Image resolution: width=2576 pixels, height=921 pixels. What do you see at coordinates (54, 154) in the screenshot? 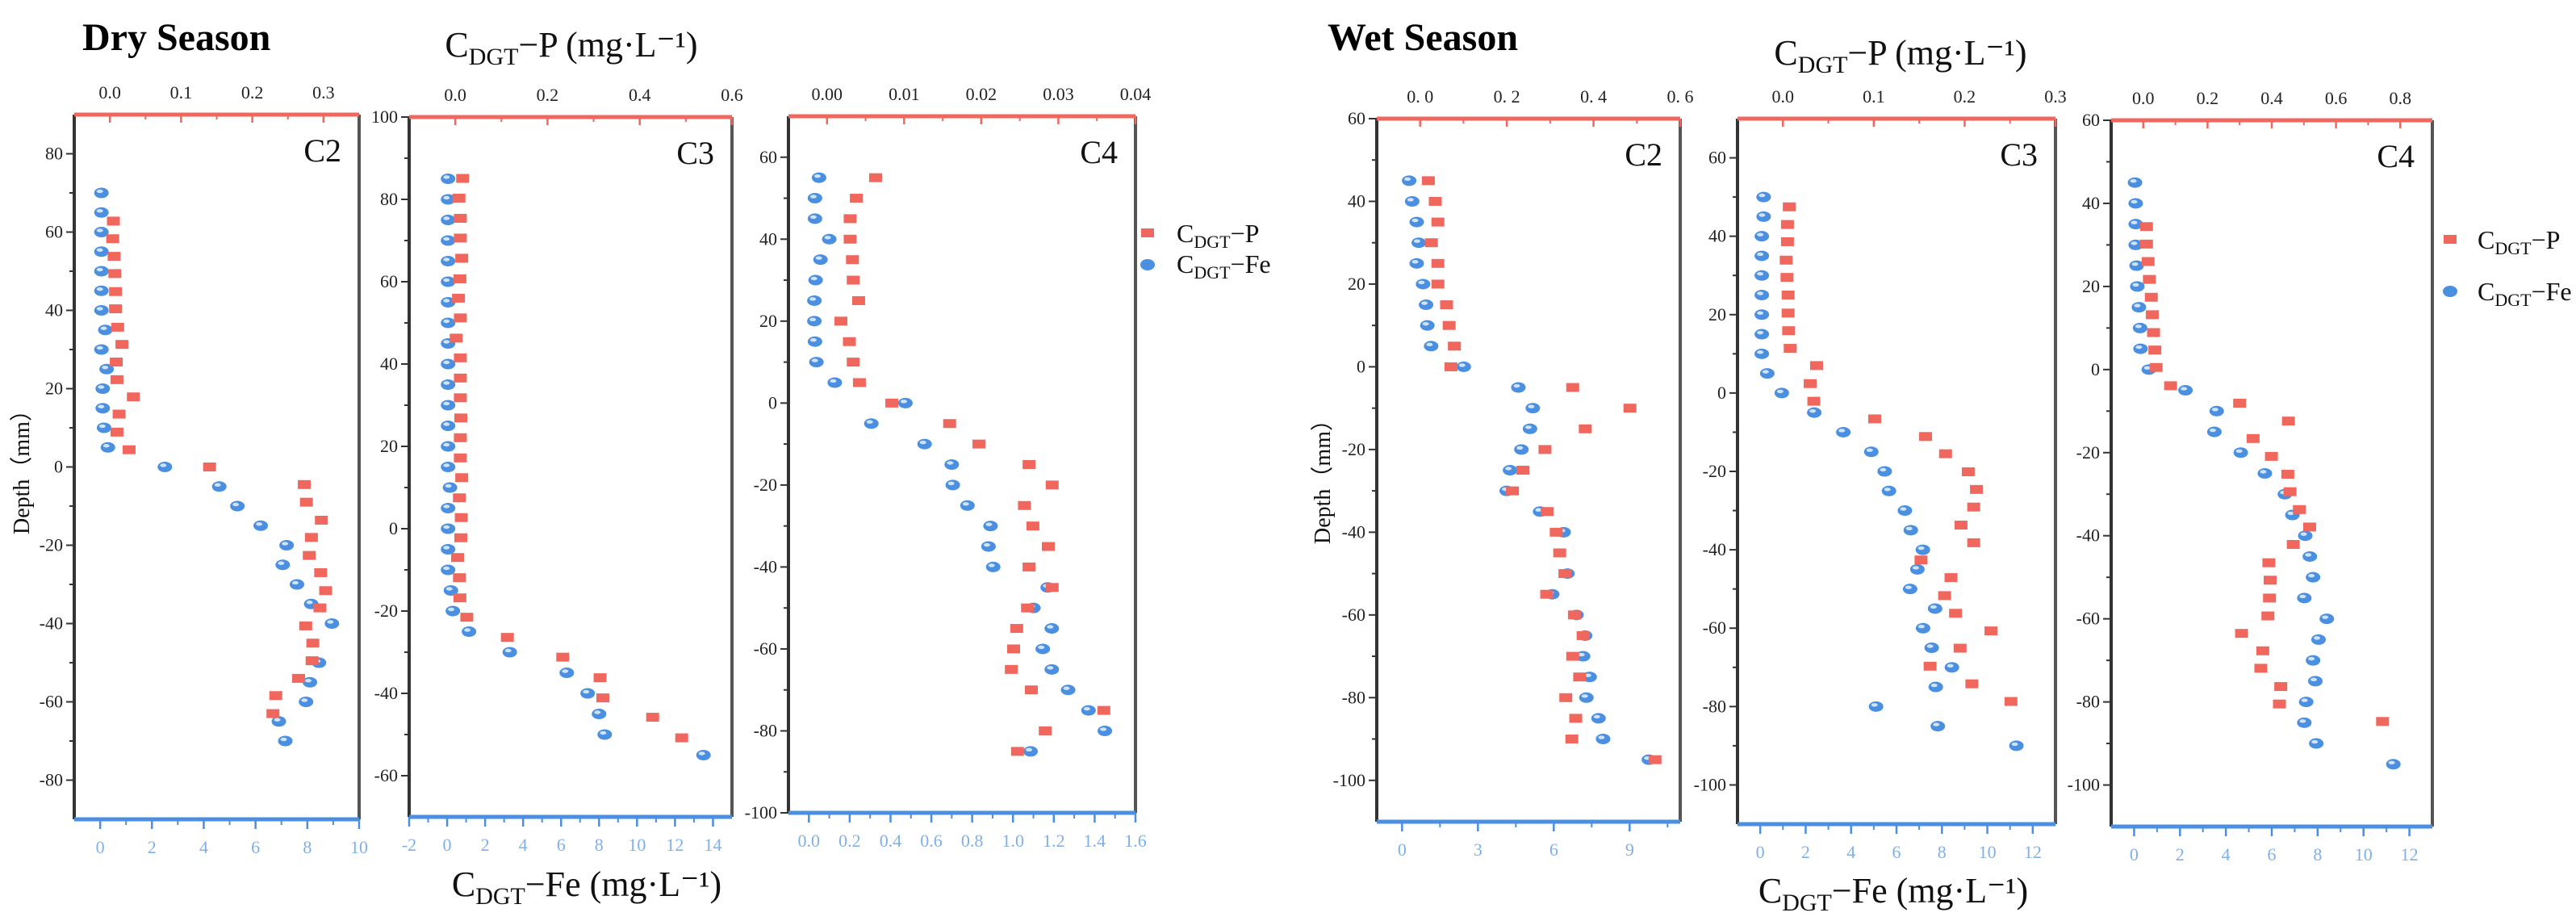
I see `y-tick-label: 80` at bounding box center [54, 154].